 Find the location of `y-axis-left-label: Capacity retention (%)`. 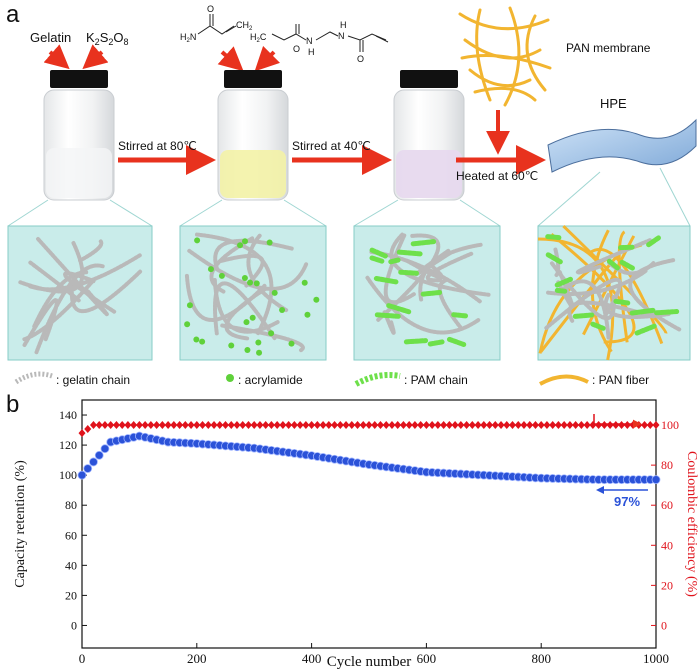

y-axis-left-label: Capacity retention (%) is located at coordinates (20, 524).